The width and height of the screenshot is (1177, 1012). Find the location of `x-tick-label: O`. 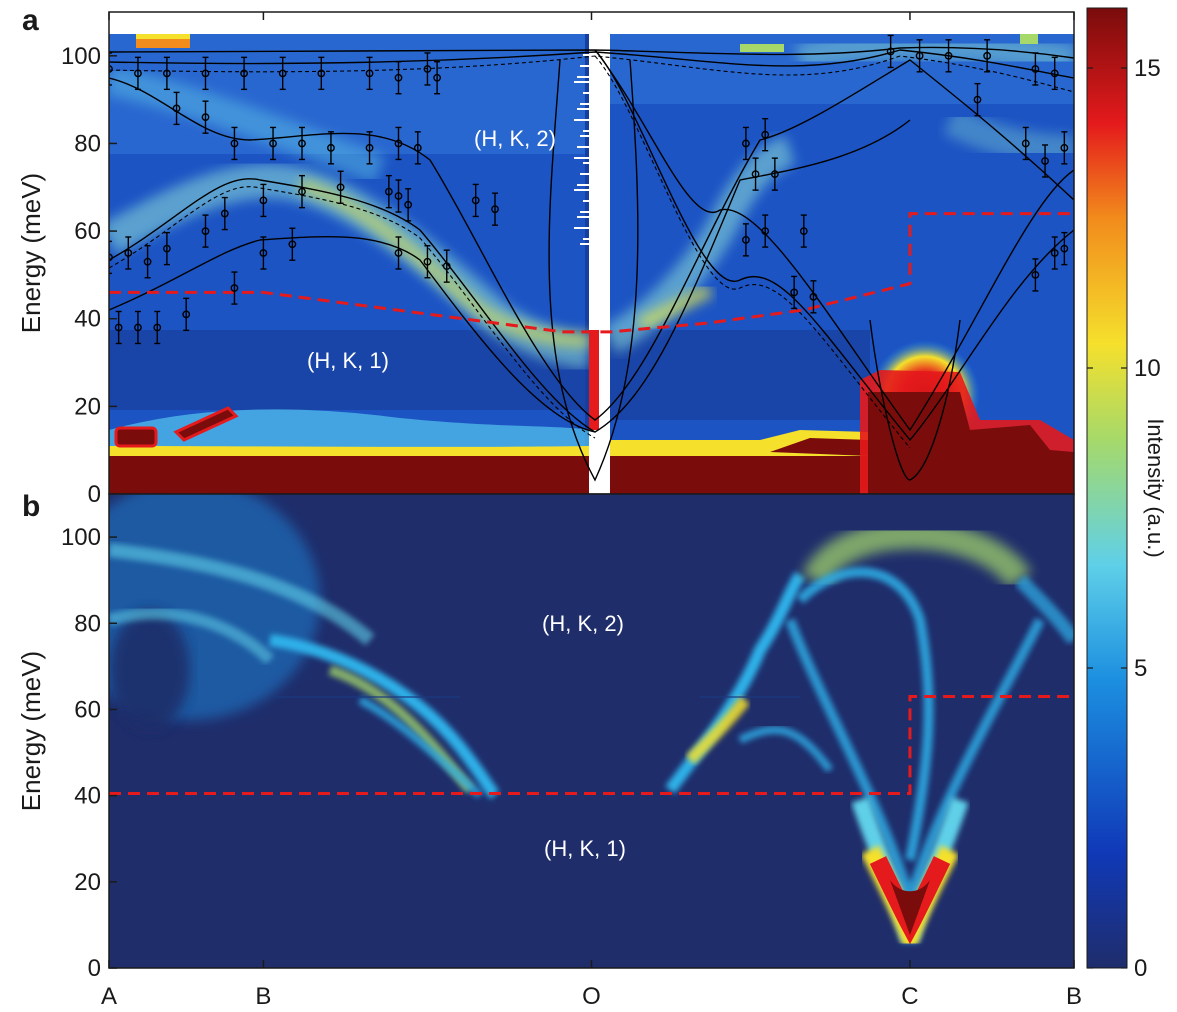

x-tick-label: O is located at coordinates (591, 996).